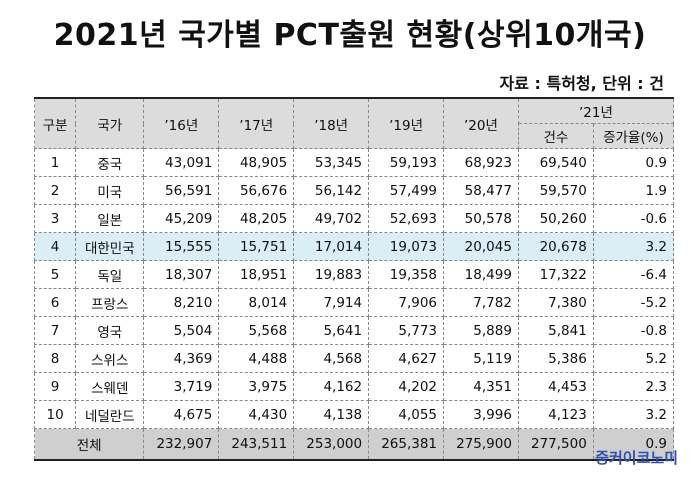  Describe the element at coordinates (406, 123) in the screenshot. I see `header-year: ’19년` at that location.